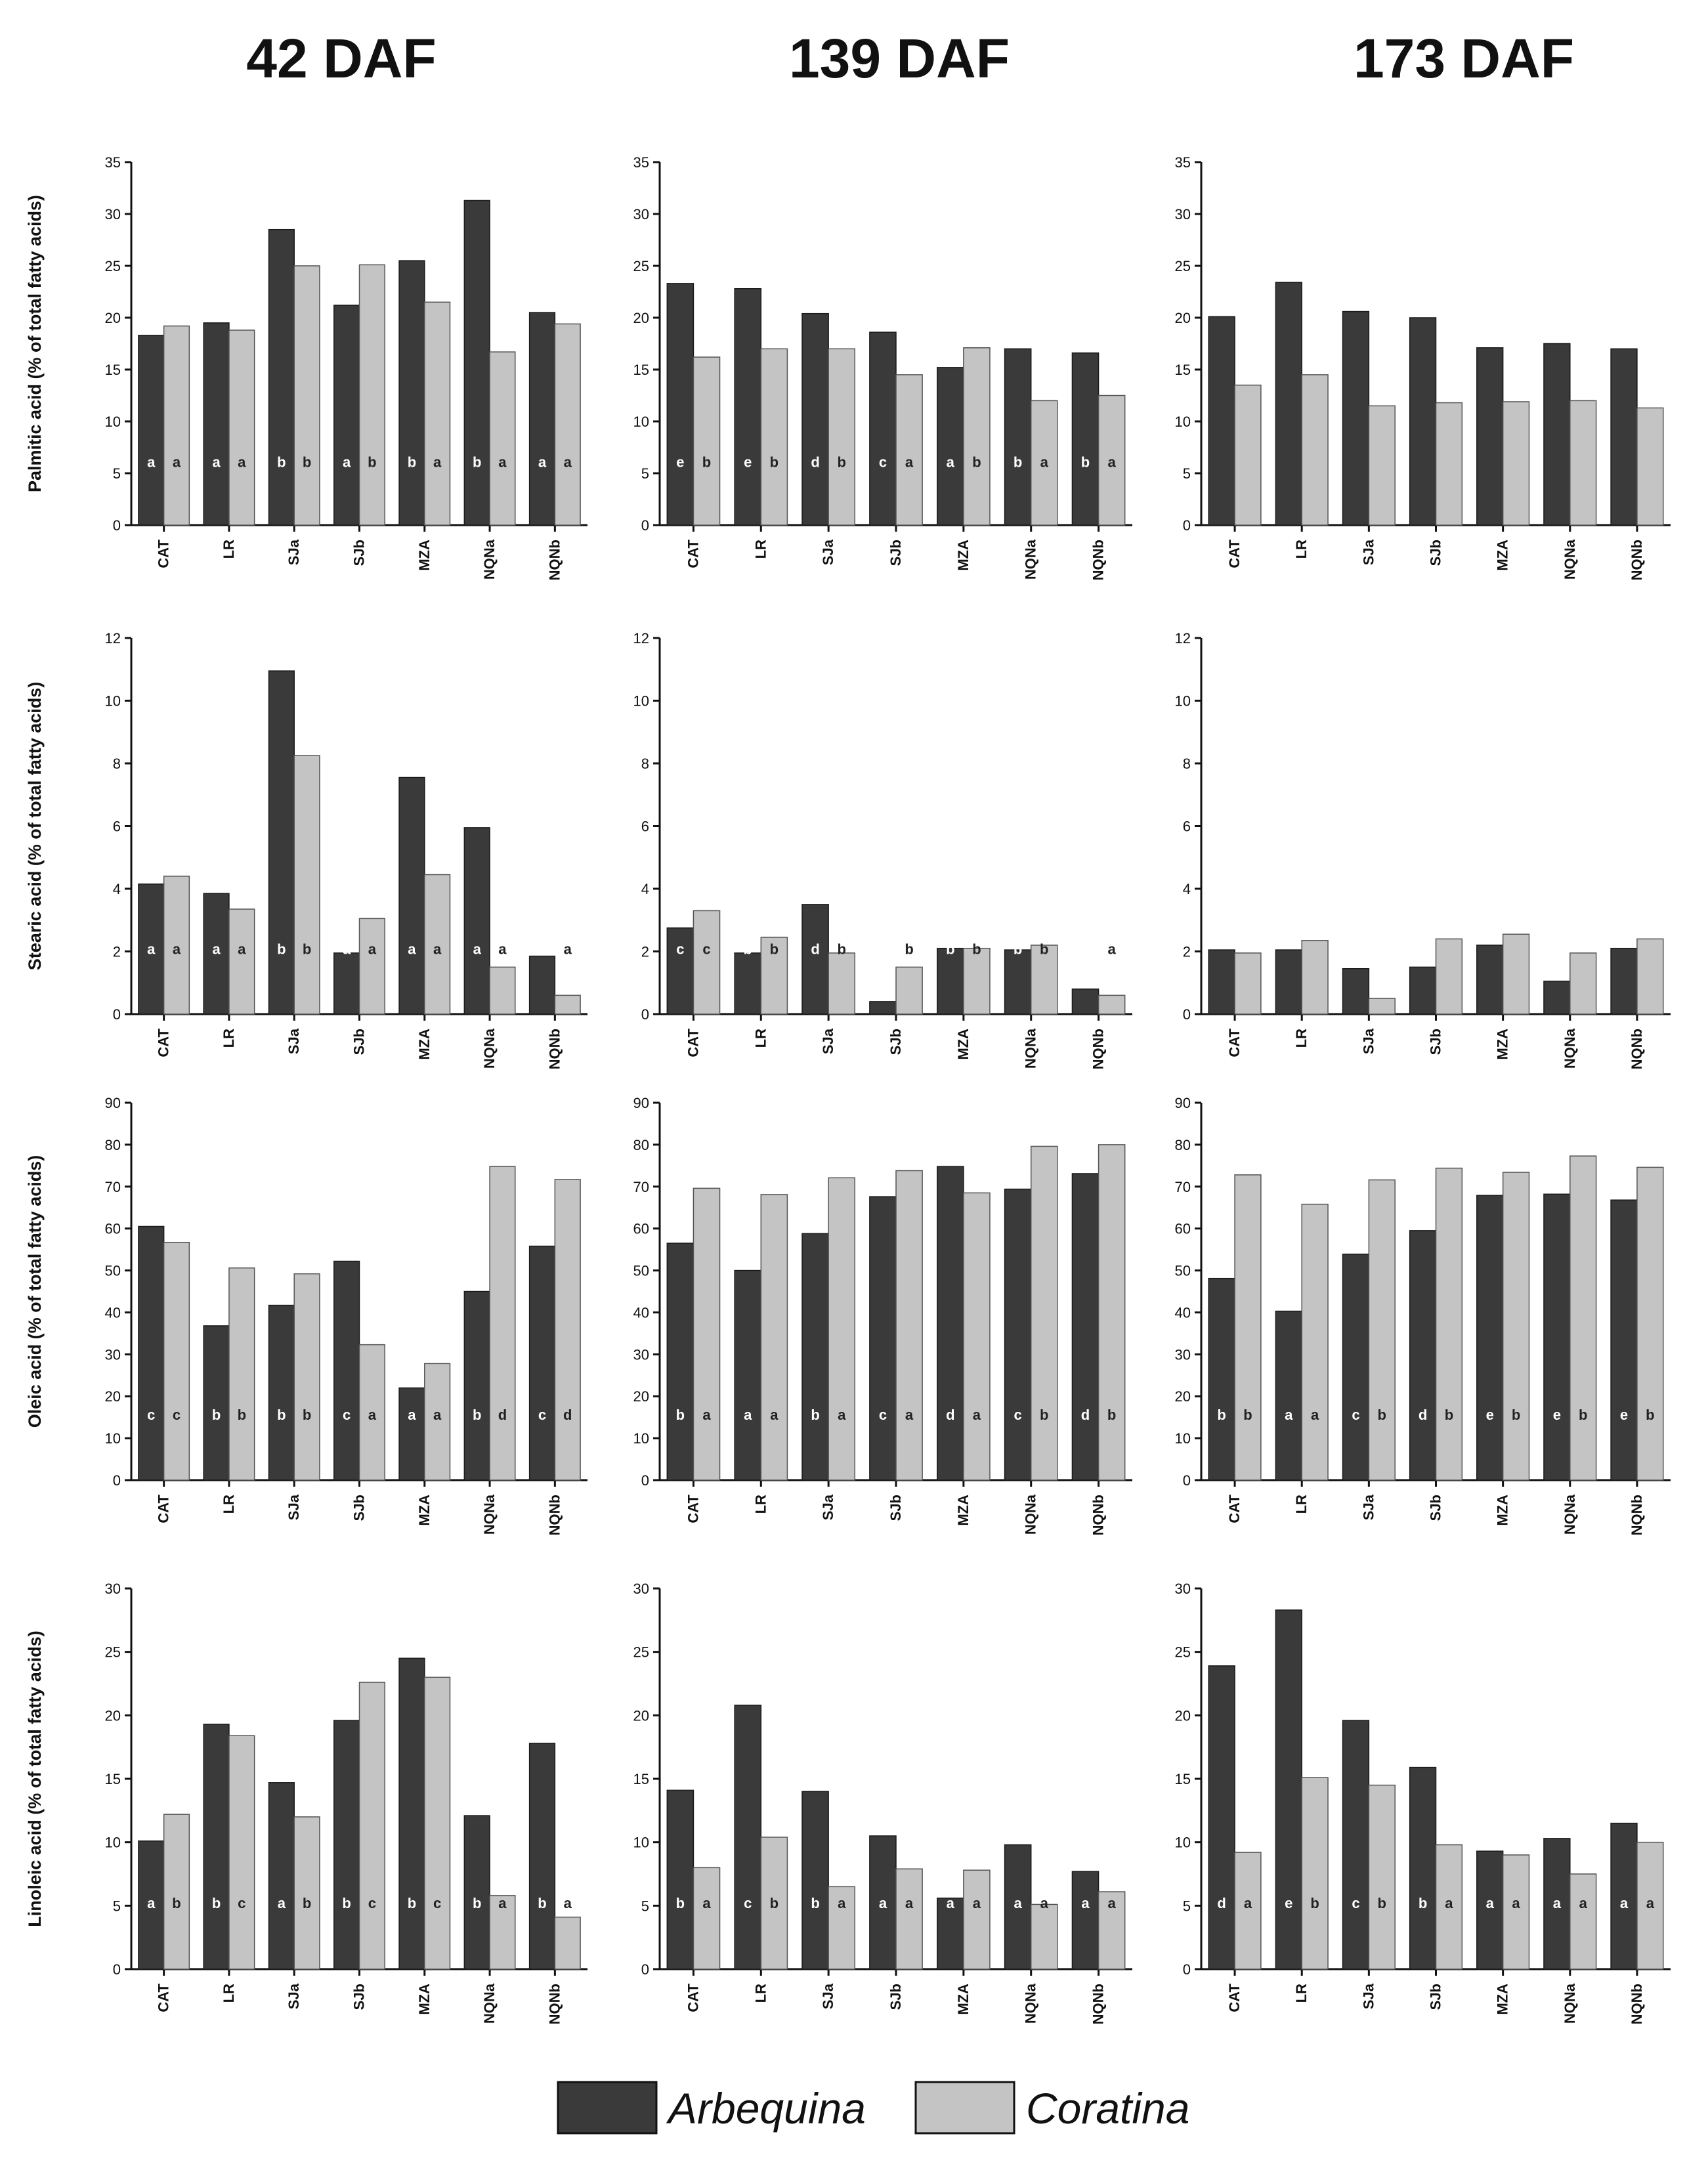 Image resolution: width=1708 pixels, height=2170 pixels. Describe the element at coordinates (294, 1041) in the screenshot. I see `category-label: SJa` at that location.